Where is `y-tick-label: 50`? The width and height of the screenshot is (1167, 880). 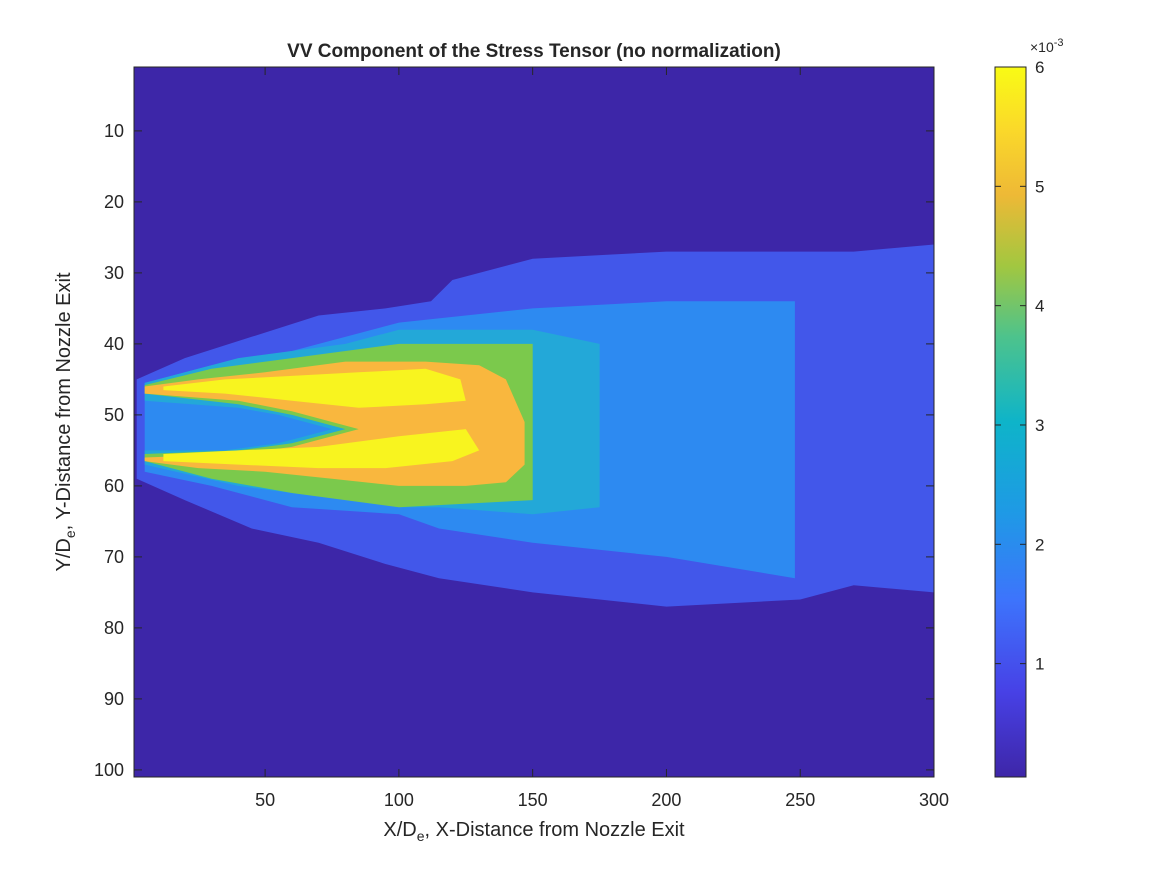 y-tick-label: 50 is located at coordinates (114, 415).